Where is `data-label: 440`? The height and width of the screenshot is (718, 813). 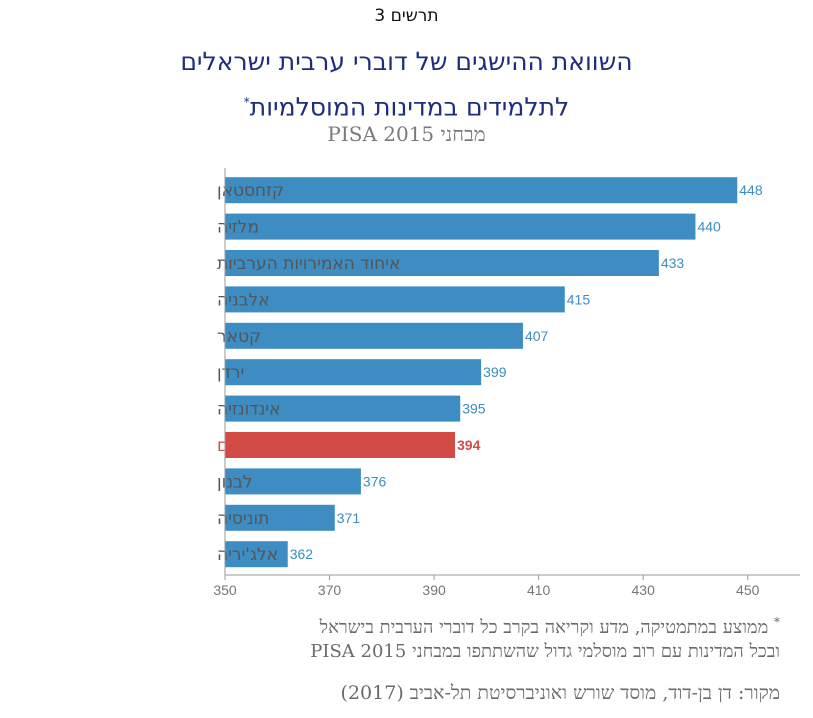 data-label: 440 is located at coordinates (709, 227).